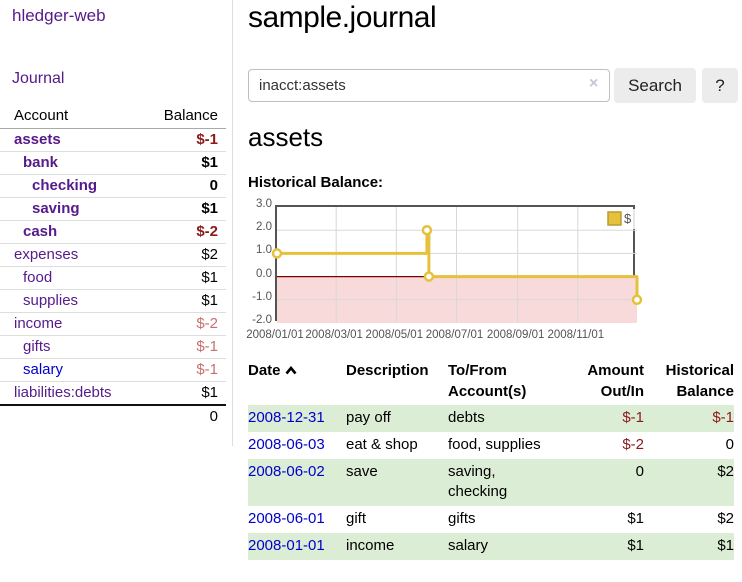 Image resolution: width=742 pixels, height=582 pixels. What do you see at coordinates (633, 417) in the screenshot?
I see `transaction-amount: $-1` at bounding box center [633, 417].